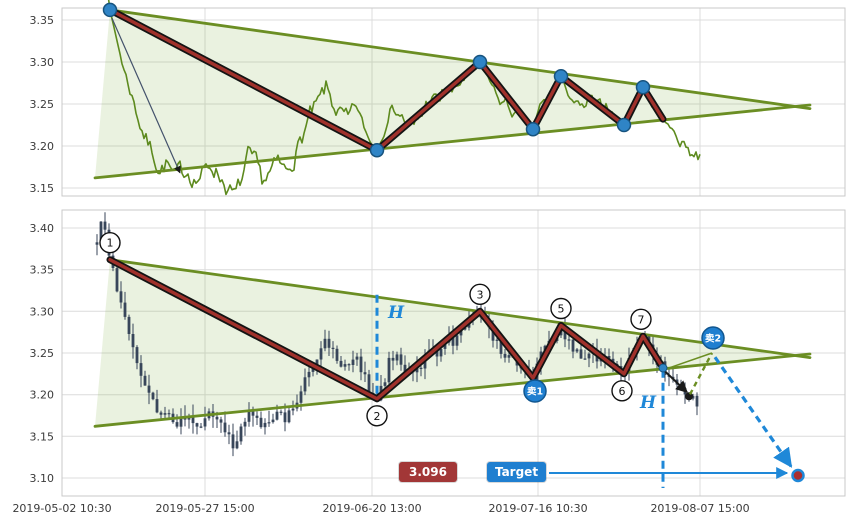 This screenshot has height=520, width=850. What do you see at coordinates (371, 508) in the screenshot?
I see `x-tick-label: 2019-06-20 13:00` at bounding box center [371, 508].